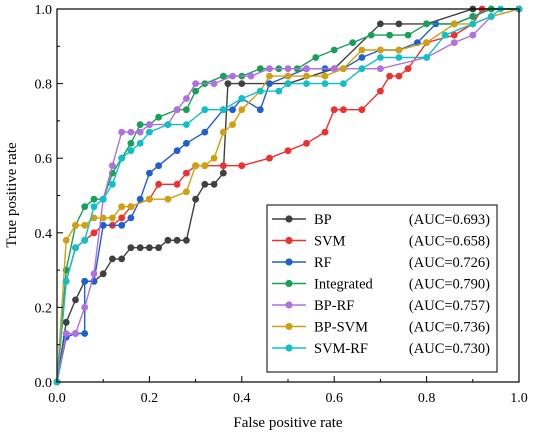 This screenshot has height=435, width=533. I want to click on legend-auc-label: (AUC=0.790), so click(449, 285).